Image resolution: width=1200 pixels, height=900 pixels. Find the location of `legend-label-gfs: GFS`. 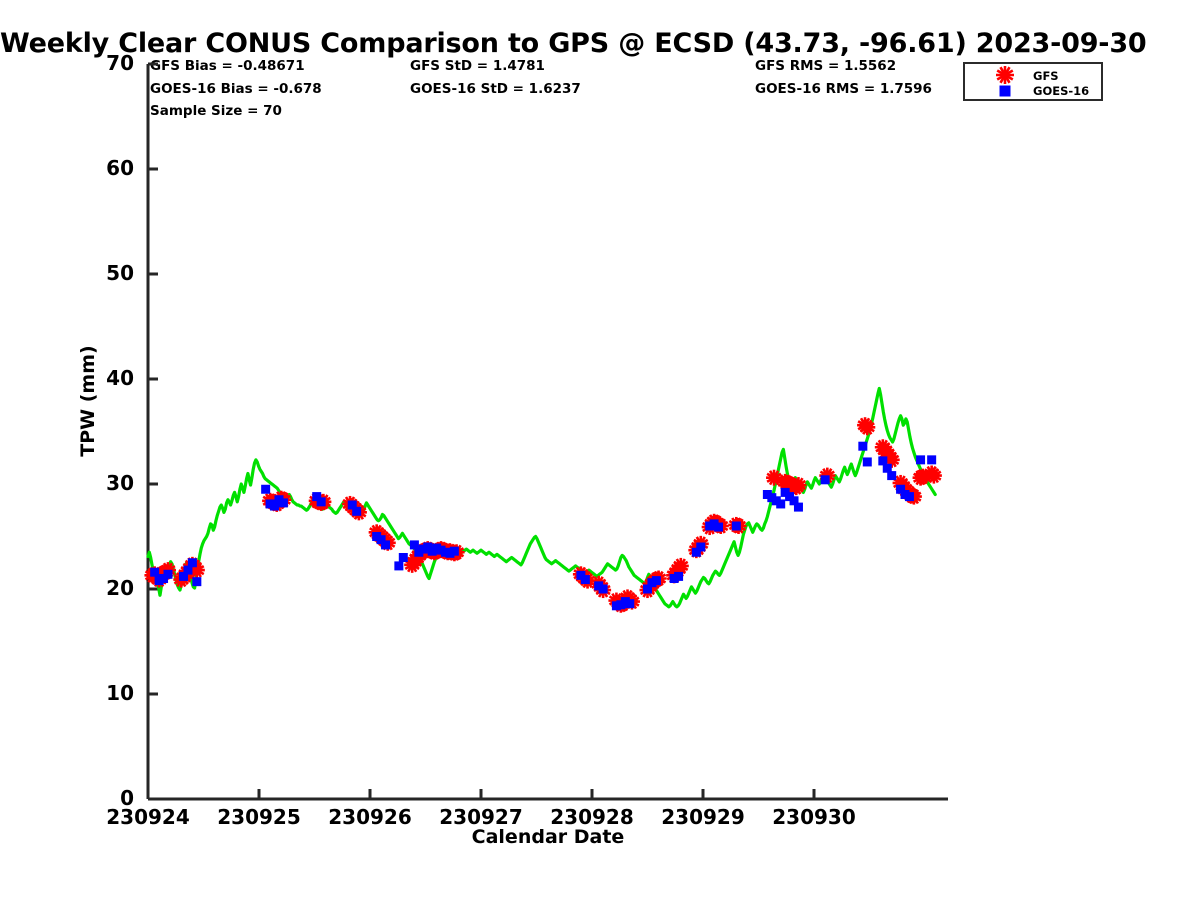

legend-label-gfs: GFS is located at coordinates (1046, 76).